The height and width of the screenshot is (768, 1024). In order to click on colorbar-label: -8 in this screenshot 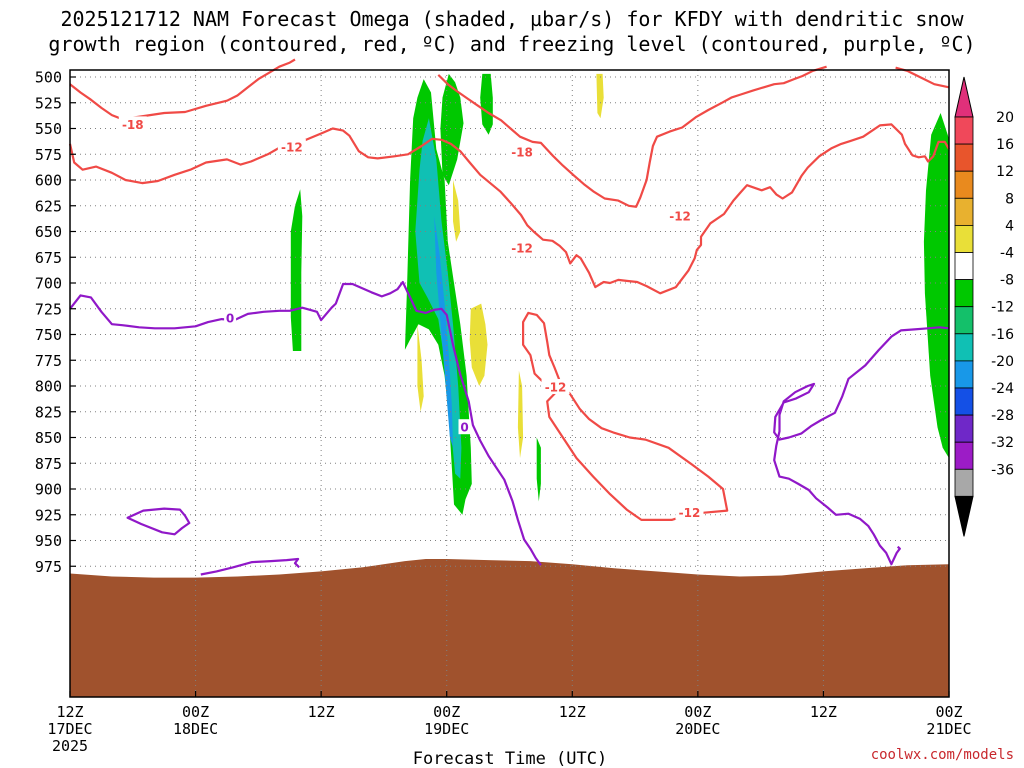, I will do `click(1007, 281)`.